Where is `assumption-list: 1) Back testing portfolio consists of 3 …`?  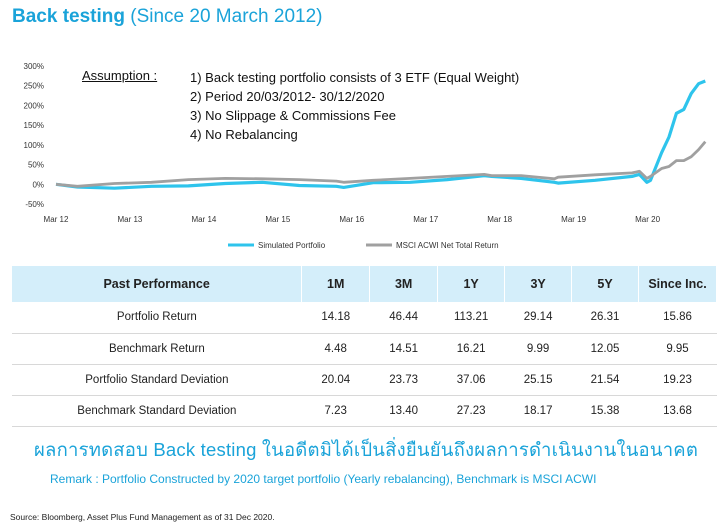 assumption-list: 1) Back testing portfolio consists of 3 … is located at coordinates (354, 106).